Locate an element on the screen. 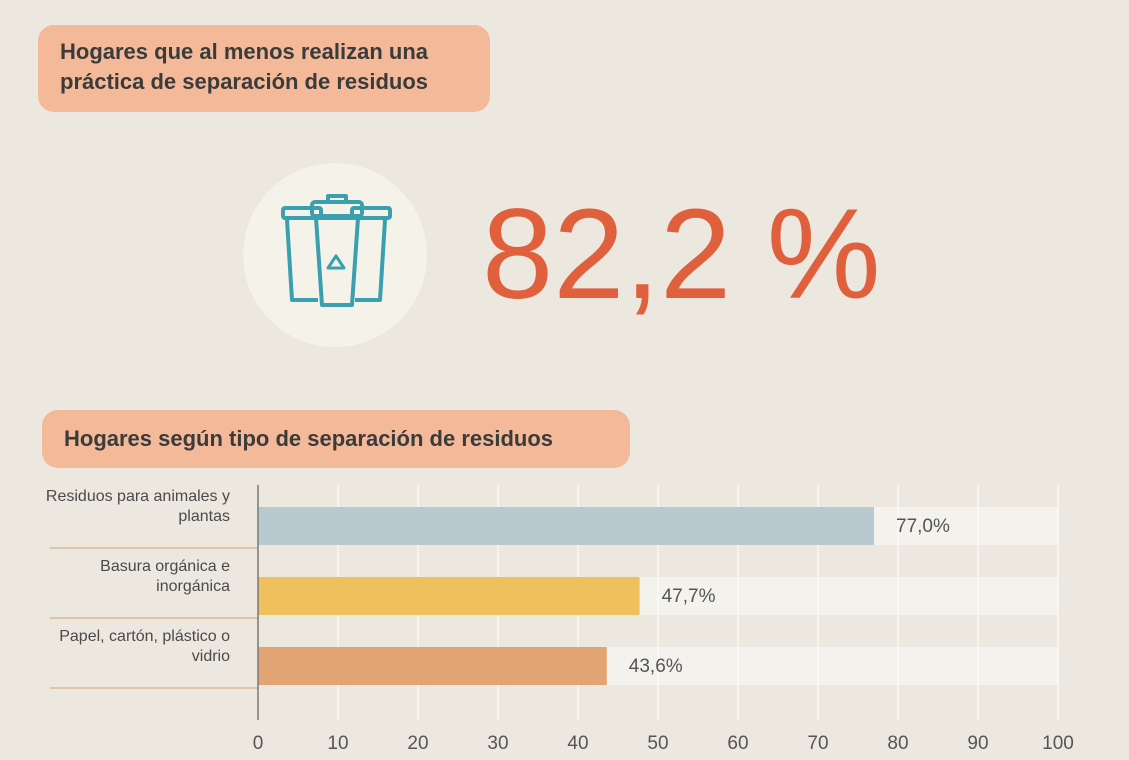 The width and height of the screenshot is (1129, 760). x-tick-label: 70 is located at coordinates (817, 743).